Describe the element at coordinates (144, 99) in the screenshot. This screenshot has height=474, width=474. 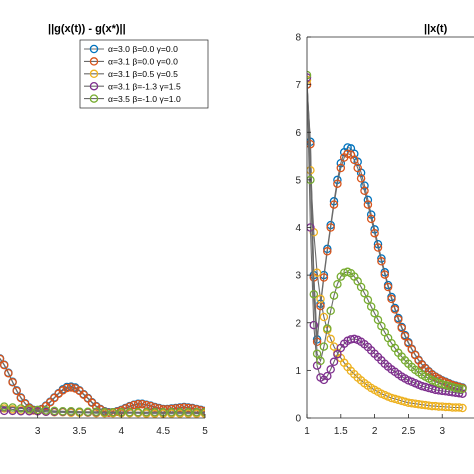
I see `legend-label: α=3.5 β=-1.0 γ=1.0` at that location.